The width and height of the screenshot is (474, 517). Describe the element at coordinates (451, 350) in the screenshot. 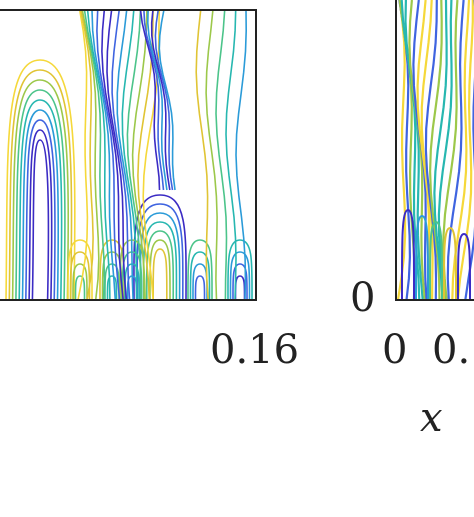

I see `right-x-tick-label-1: 0.` at that location.